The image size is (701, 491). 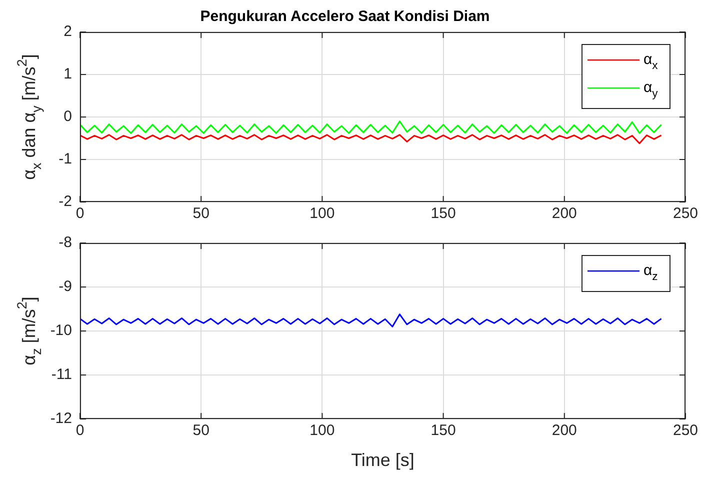 What do you see at coordinates (345, 17) in the screenshot?
I see `chart-title: Pengukuran Accelero Saat Kondisi Diam` at bounding box center [345, 17].